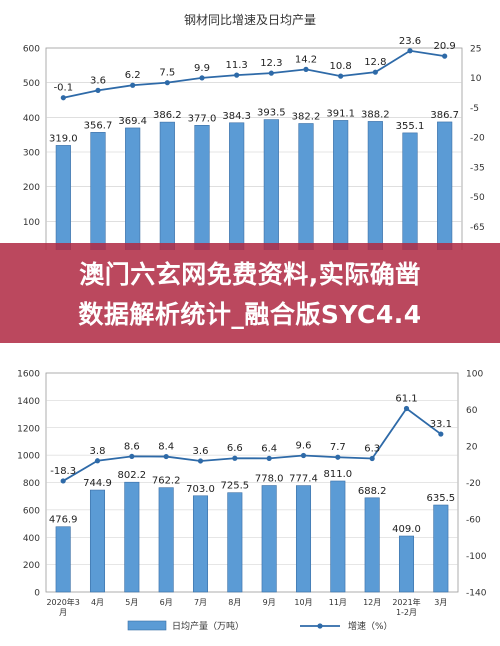 The height and width of the screenshot is (646, 500). What do you see at coordinates (28, 429) in the screenshot?
I see `y-tick-label: 1200` at bounding box center [28, 429].